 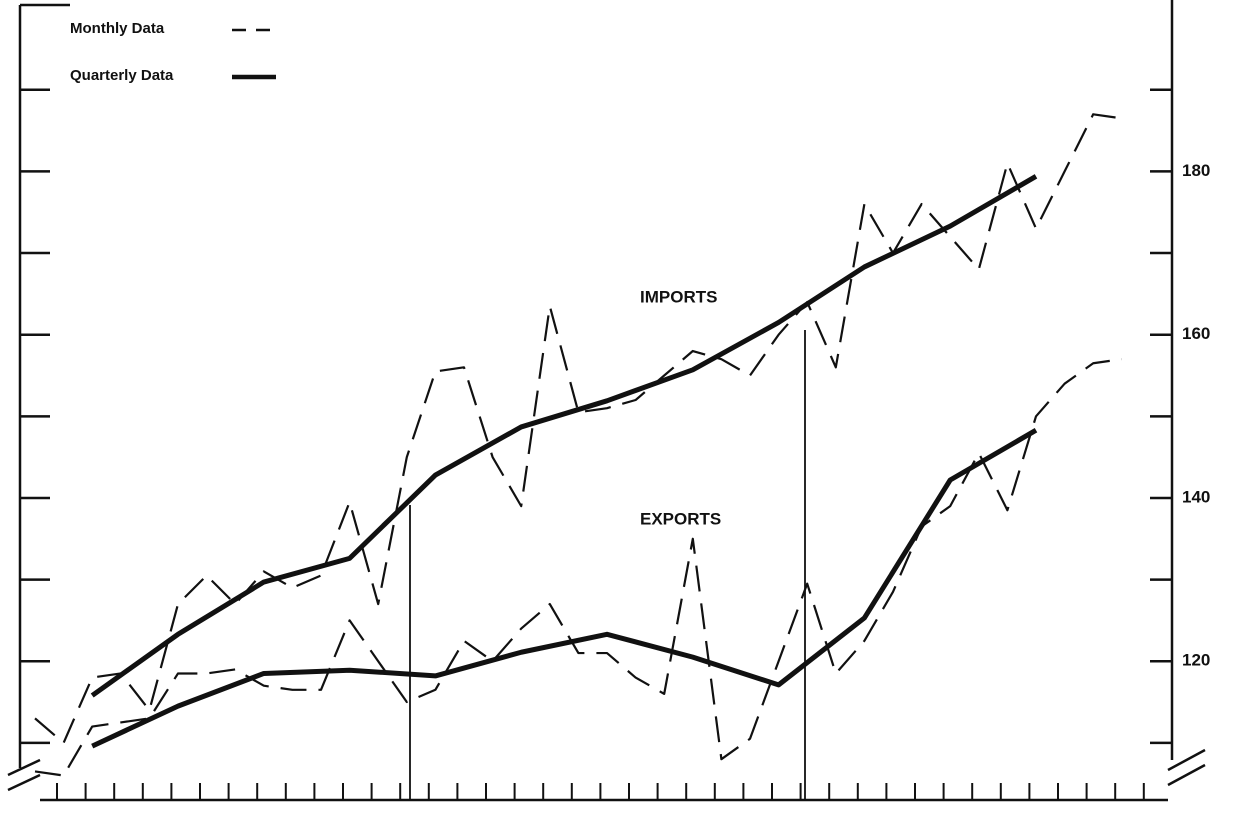 I want to click on y-tick-label: 160, so click(x=1196, y=333).